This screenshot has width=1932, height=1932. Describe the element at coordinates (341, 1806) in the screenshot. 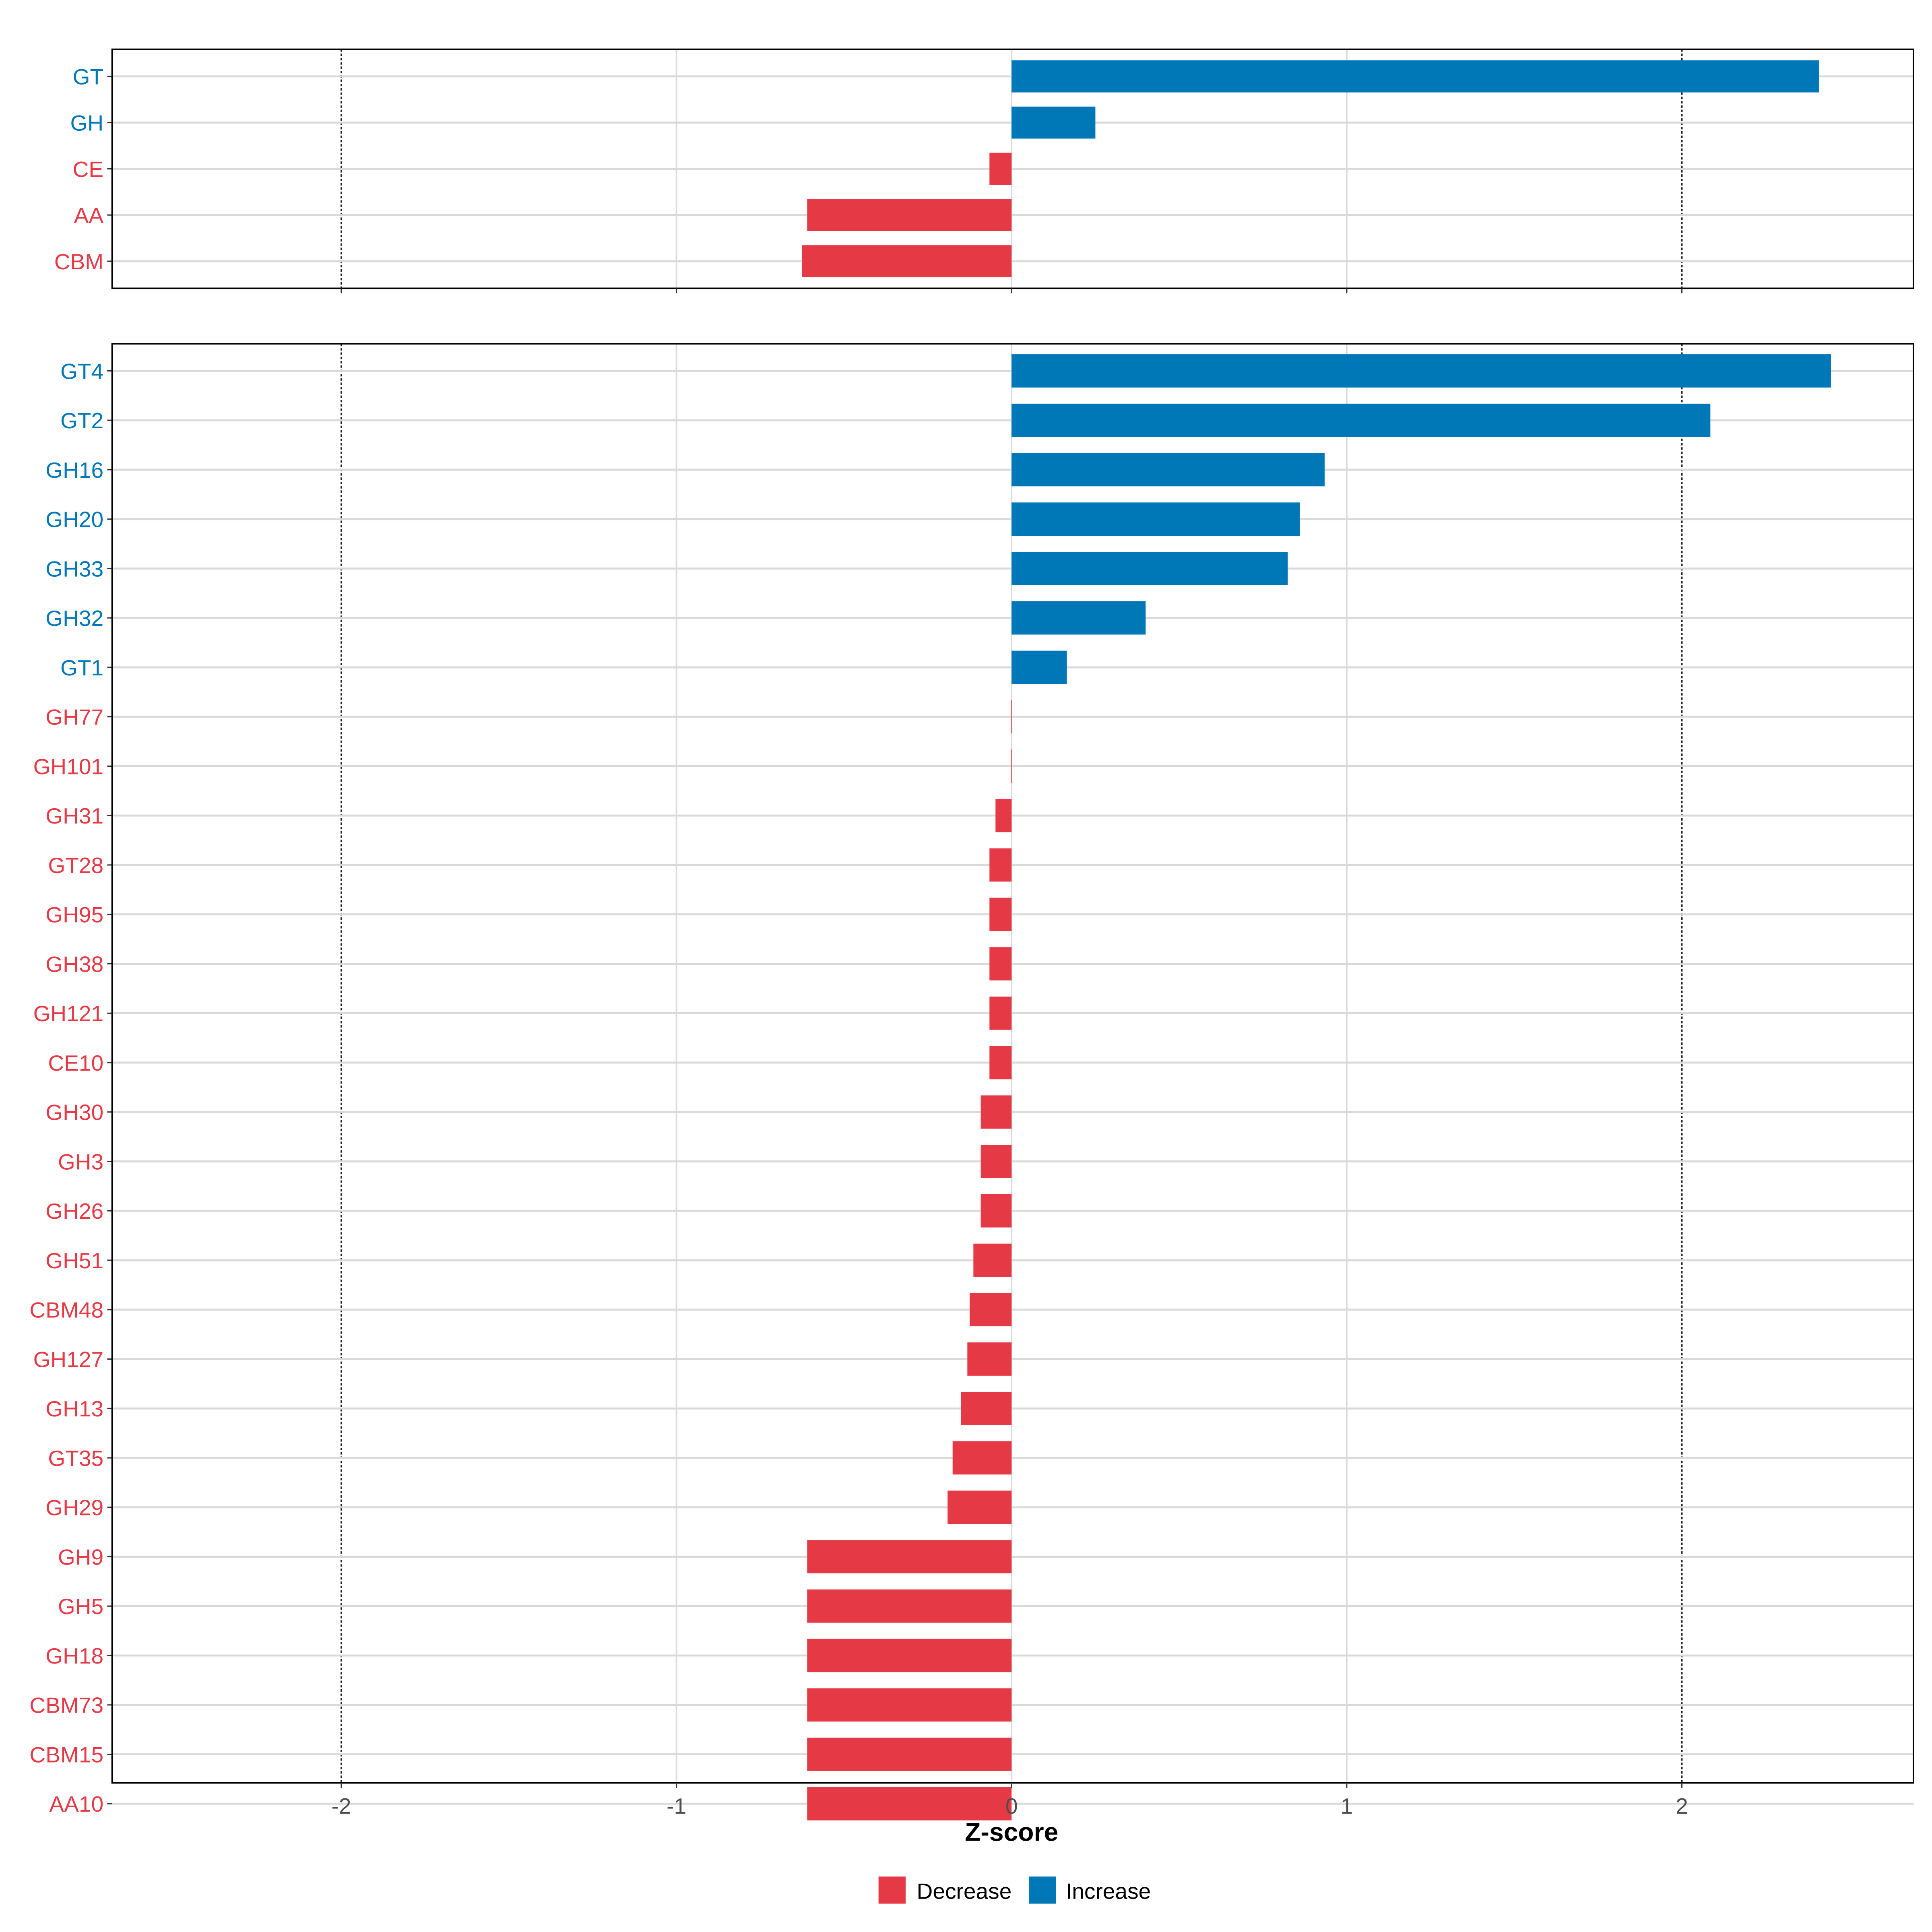

I see `x-tick-label: -2` at that location.